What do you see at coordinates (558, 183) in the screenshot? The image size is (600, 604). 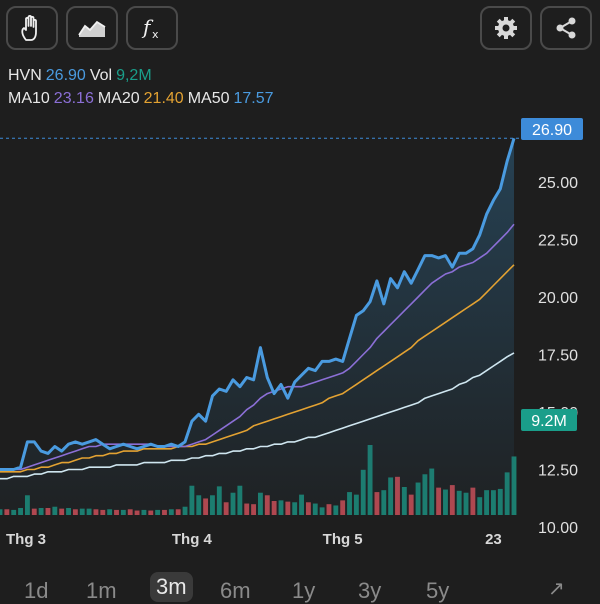 I see `y-tick-label: 25.00` at bounding box center [558, 183].